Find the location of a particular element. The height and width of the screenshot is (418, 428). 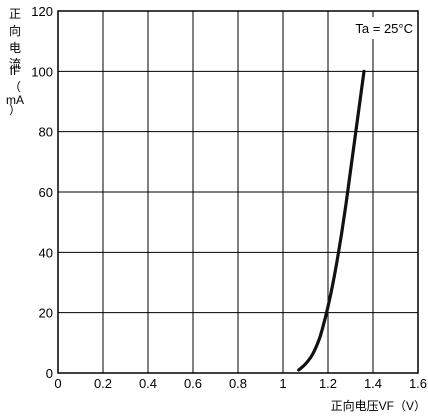

y-tick-label: 100 is located at coordinates (42, 71).